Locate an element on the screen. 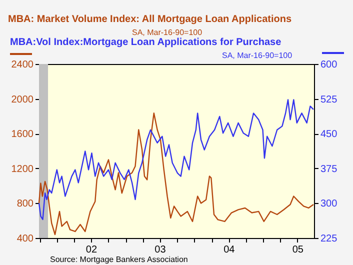 Image resolution: width=353 pixels, height=265 pixels. y2-tick-label: 600 is located at coordinates (329, 65).